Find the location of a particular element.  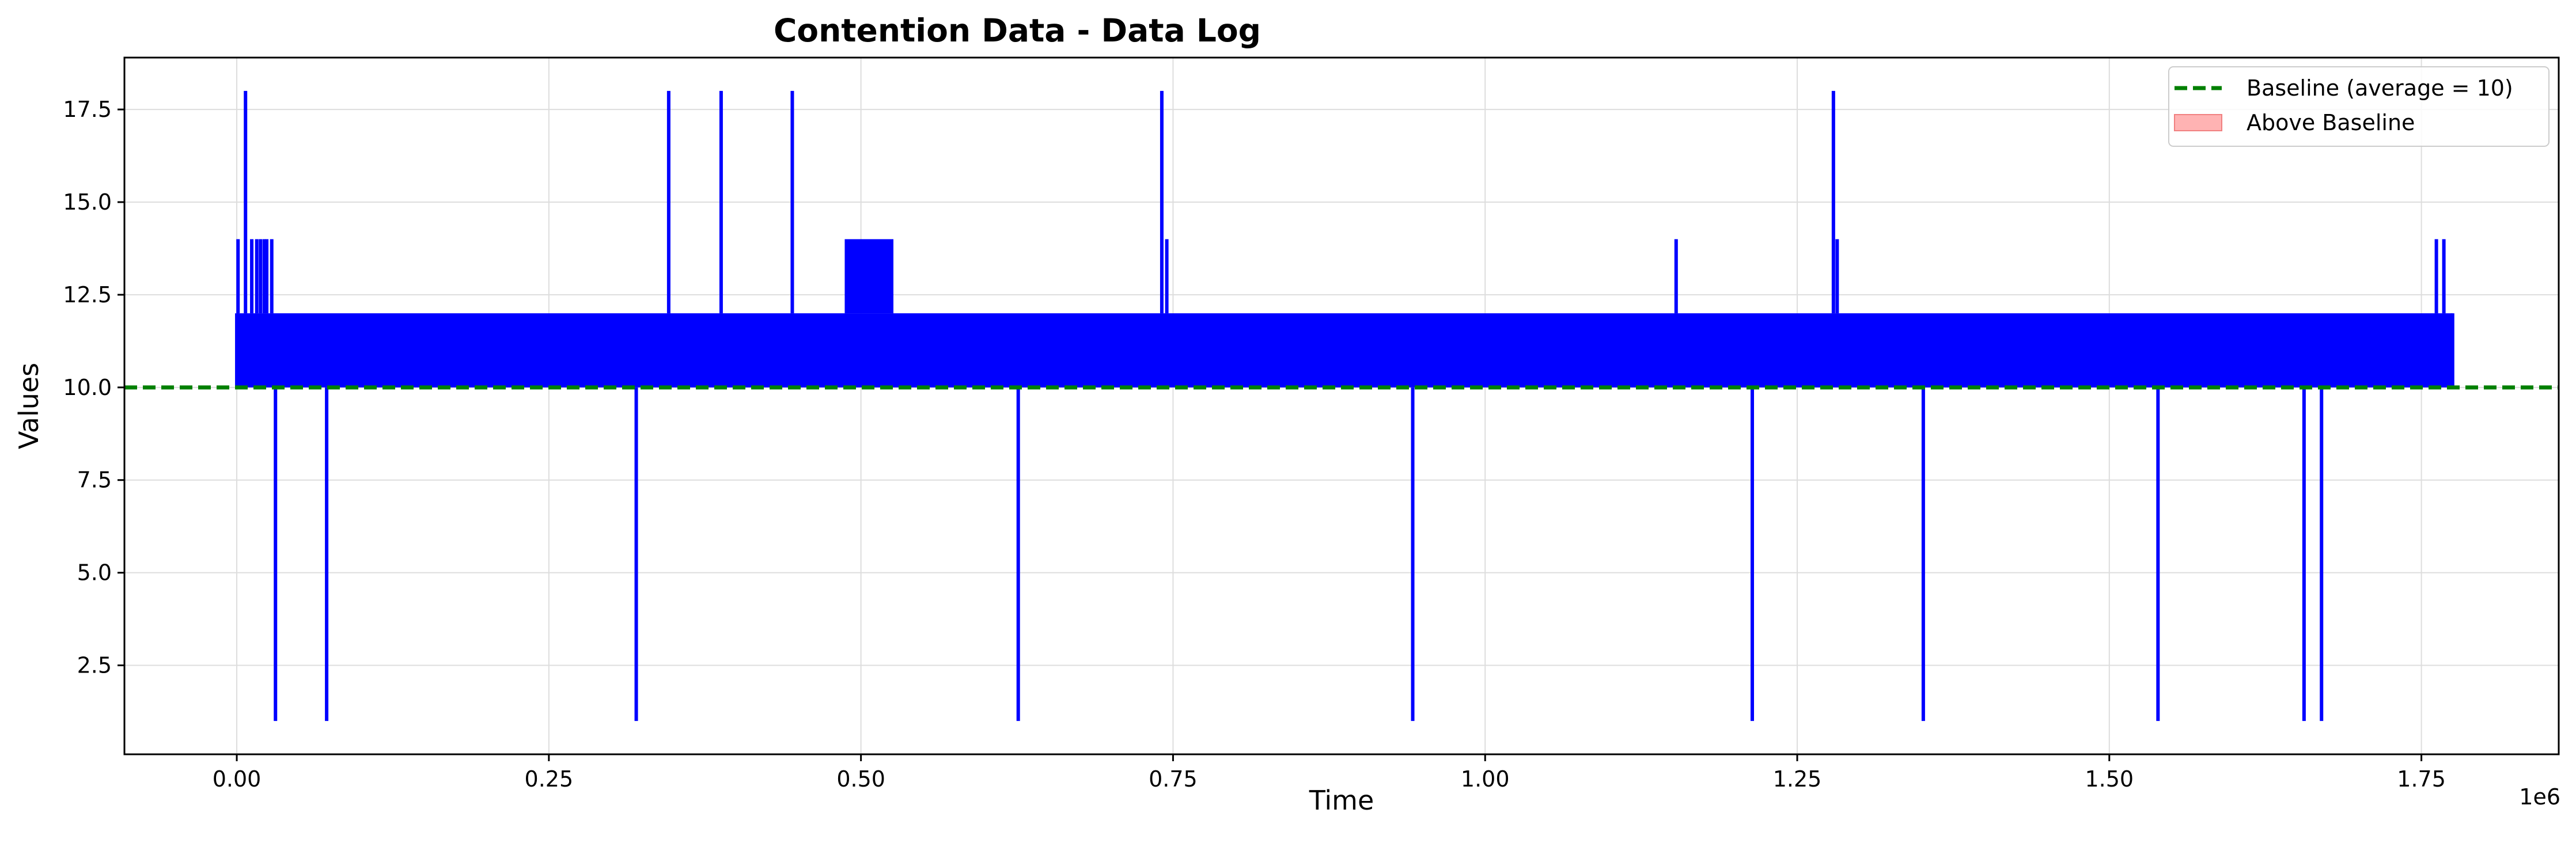

y-axis-label: Values is located at coordinates (28, 406).